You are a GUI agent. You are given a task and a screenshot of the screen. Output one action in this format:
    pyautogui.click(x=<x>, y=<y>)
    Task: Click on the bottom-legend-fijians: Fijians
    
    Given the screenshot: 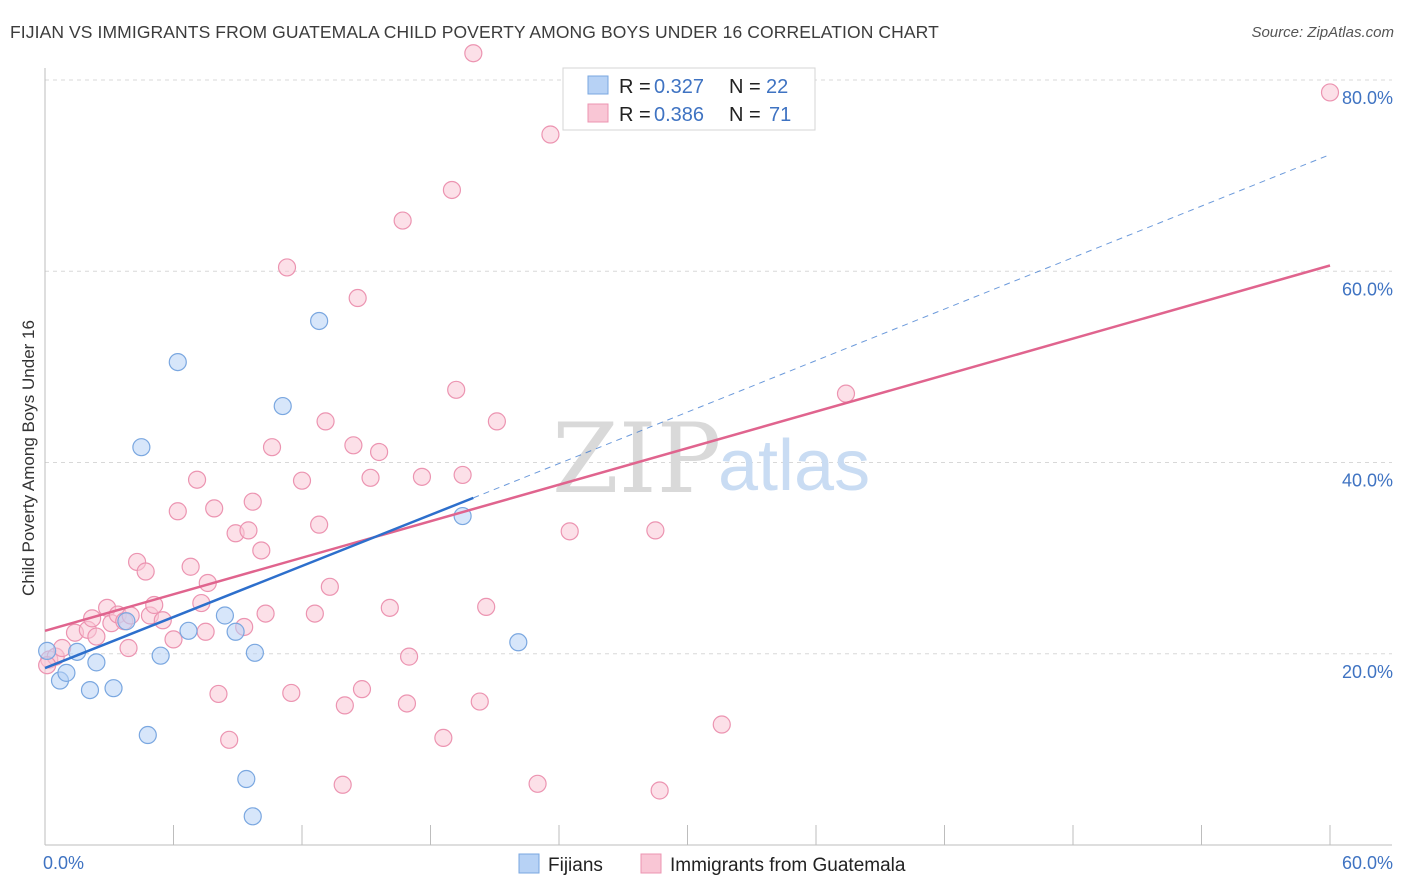 What is the action you would take?
    pyautogui.click(x=575, y=865)
    